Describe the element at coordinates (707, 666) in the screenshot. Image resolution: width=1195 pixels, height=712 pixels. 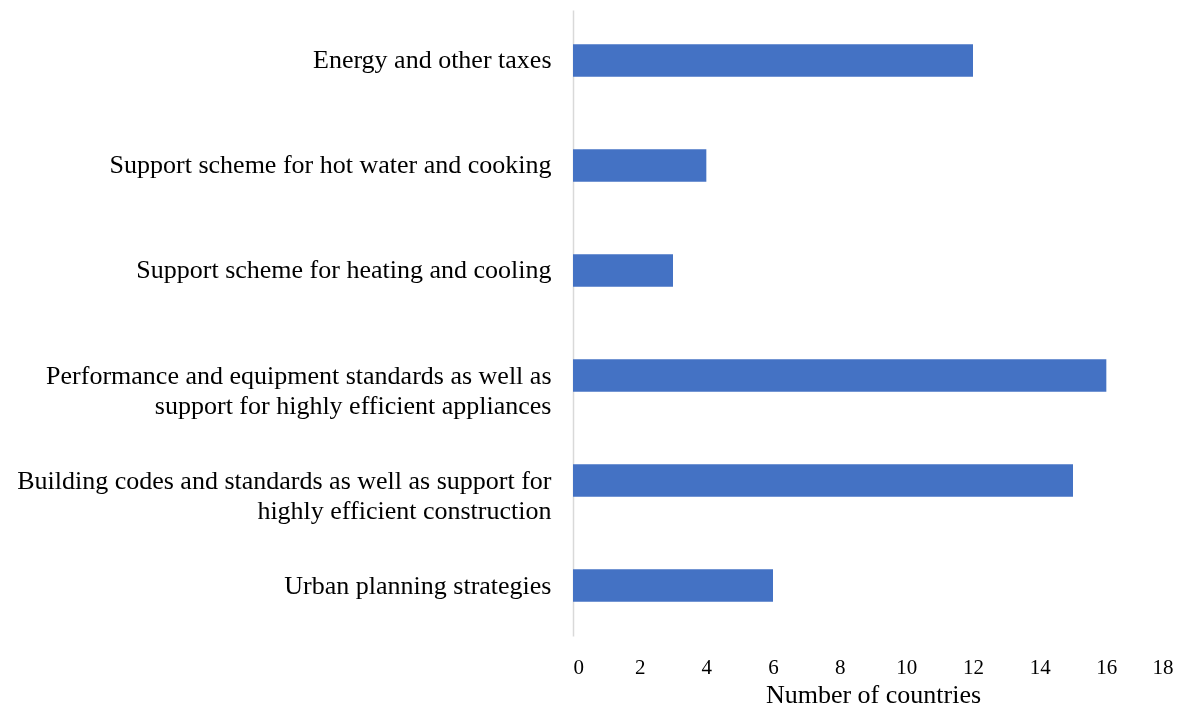
I see `x-tick-label: 4` at that location.